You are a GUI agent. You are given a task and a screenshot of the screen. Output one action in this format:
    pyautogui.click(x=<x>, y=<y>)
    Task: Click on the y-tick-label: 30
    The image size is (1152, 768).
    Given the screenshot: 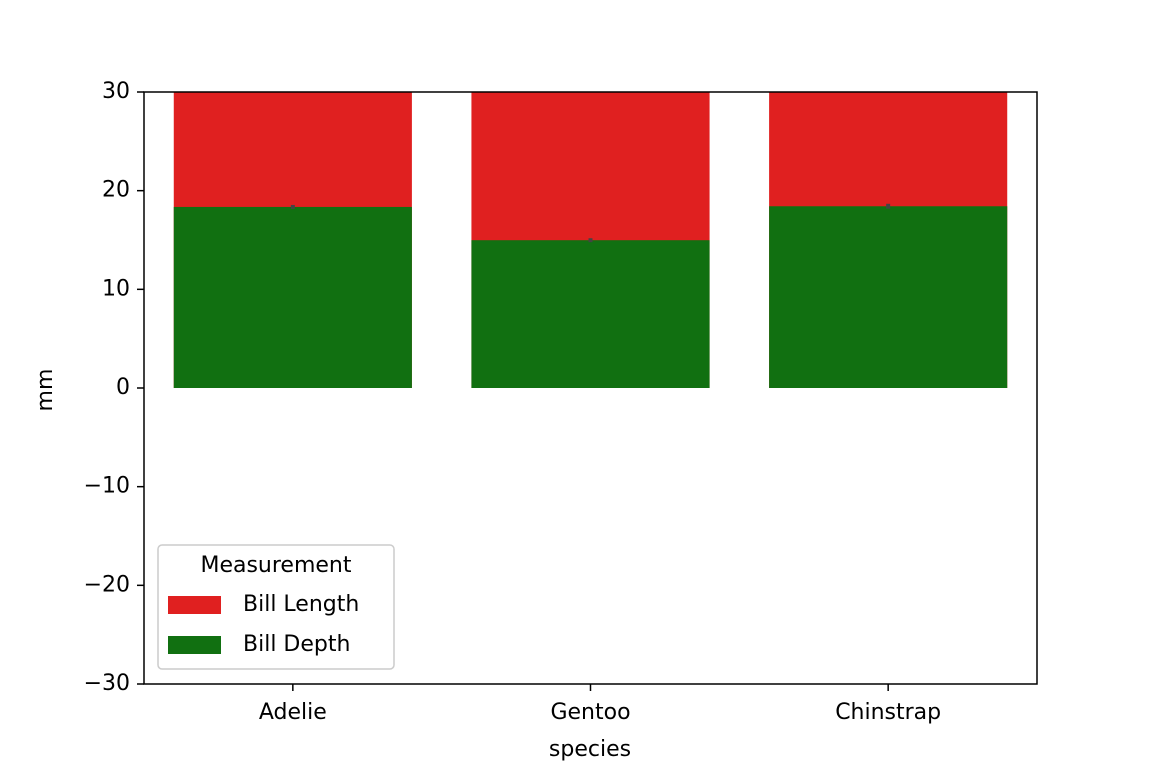 What is the action you would take?
    pyautogui.click(x=116, y=91)
    